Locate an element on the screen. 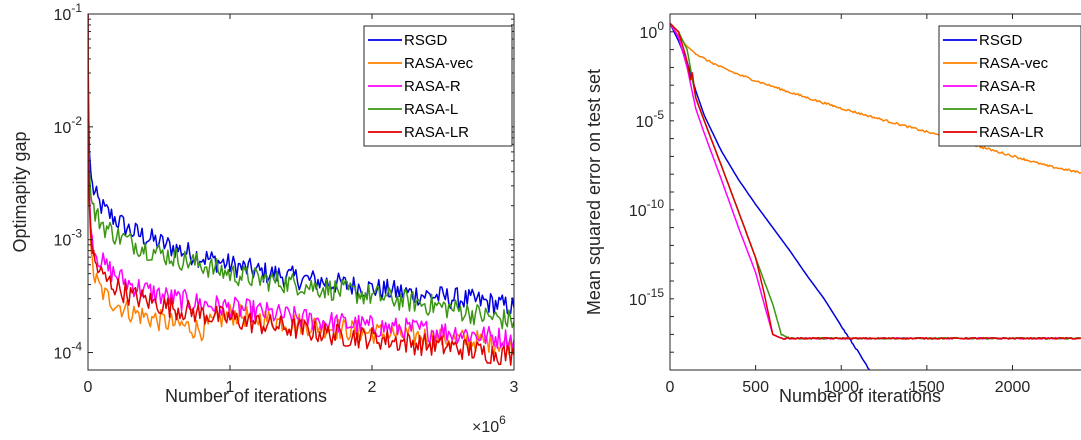 This screenshot has width=1081, height=440. y-tick-label: 10⁻³ is located at coordinates (68, 238).